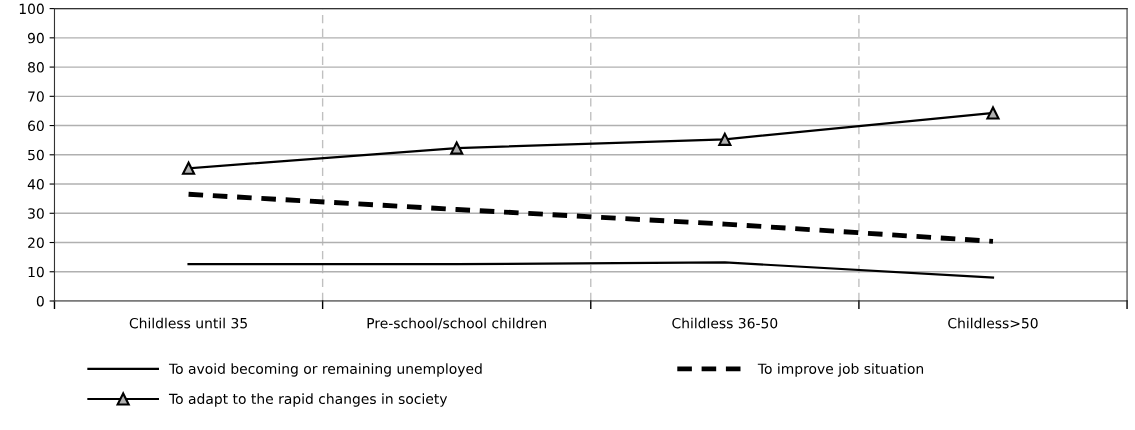 The width and height of the screenshot is (1135, 430). I want to click on y-tick-label: 10, so click(36, 272).